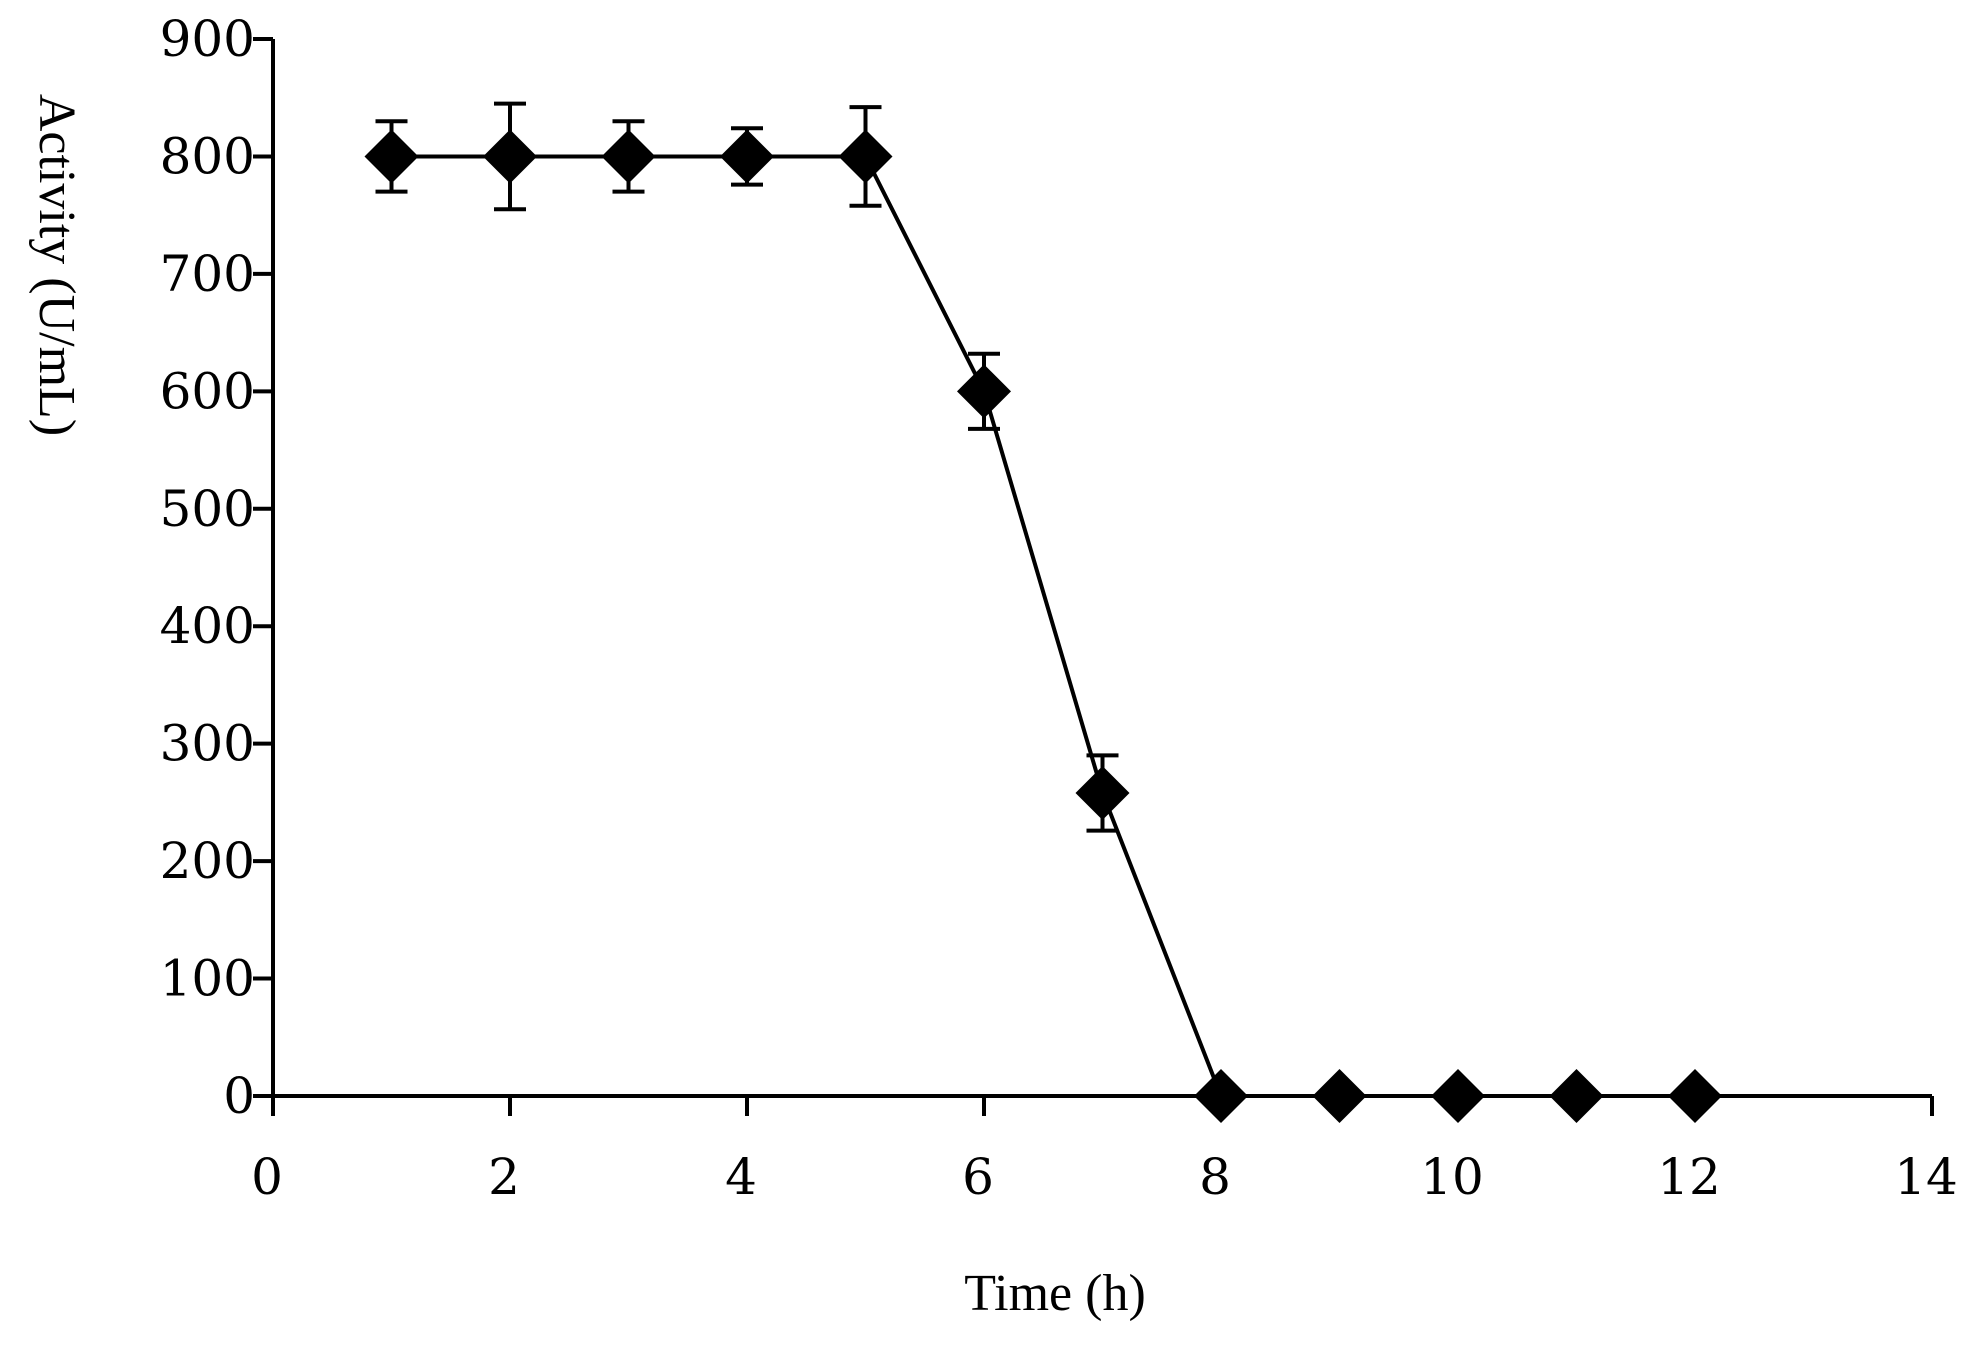 This screenshot has height=1346, width=1980. I want to click on x-tick-label: 10, so click(1452, 1177).